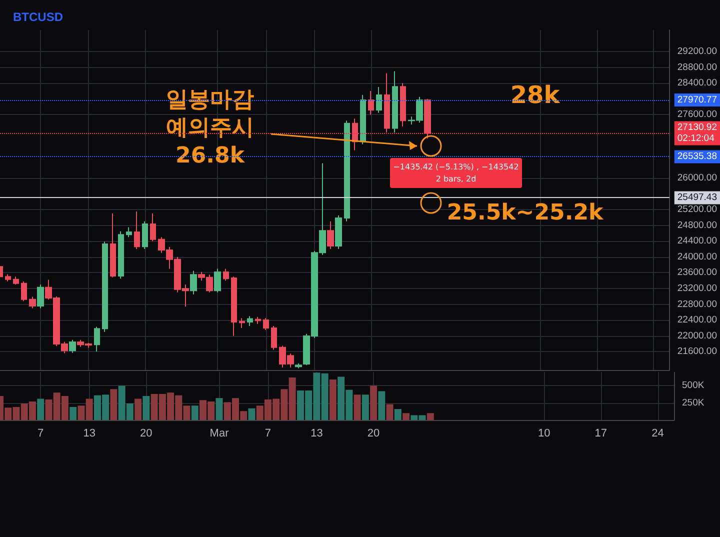  What do you see at coordinates (697, 133) in the screenshot?
I see `ref-line-label: 27130.92 02:12:04` at bounding box center [697, 133].